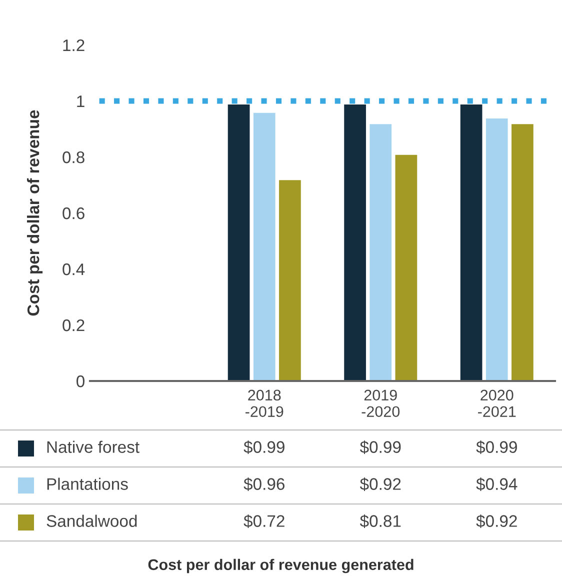 This screenshot has width=562, height=579. I want to click on y-axis-title: Cost per dollar of revenue, so click(34, 213).